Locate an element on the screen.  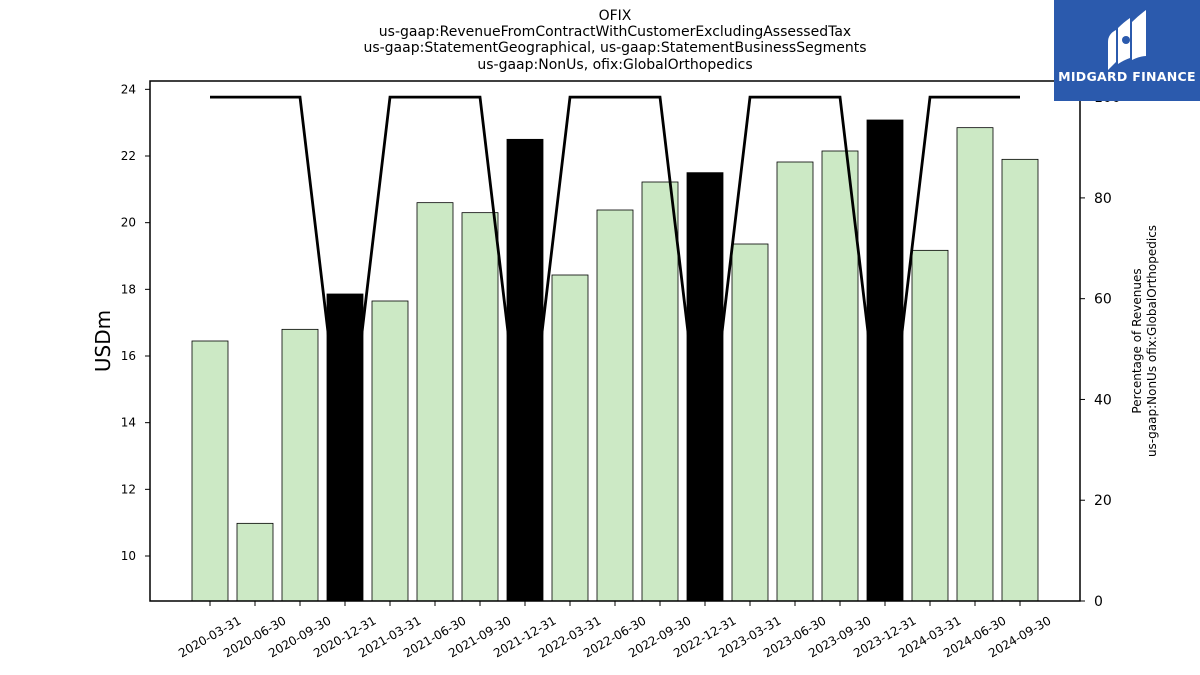
midgard-finance-logo: MIDGARD FINANCE is located at coordinates (1127, 50).